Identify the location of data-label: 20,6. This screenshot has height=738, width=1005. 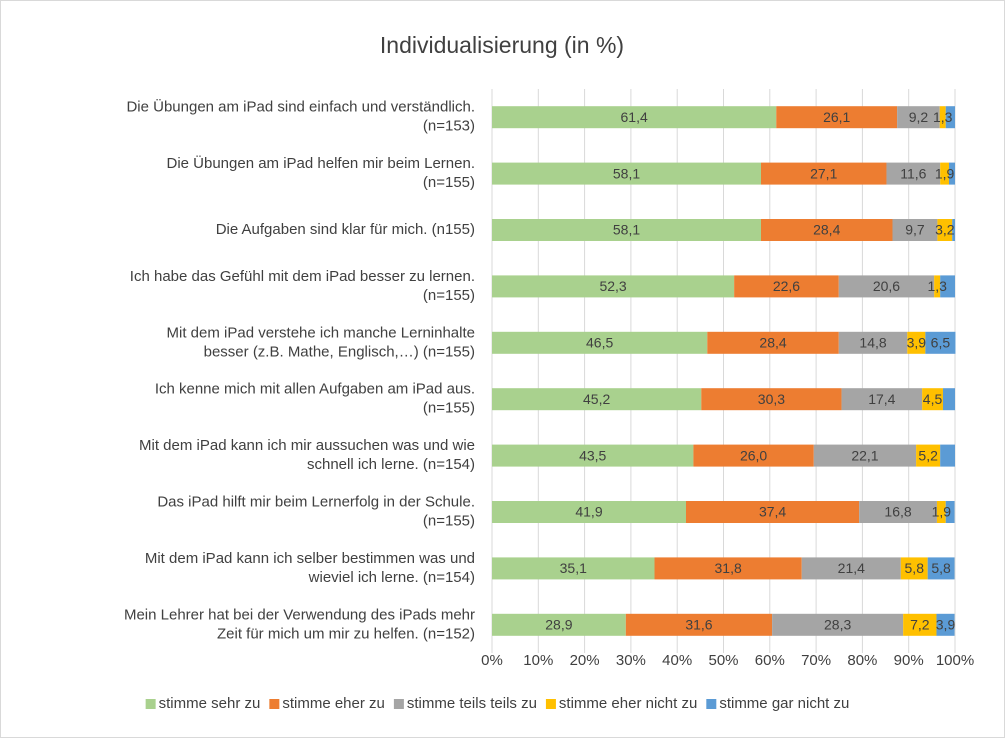
(886, 286).